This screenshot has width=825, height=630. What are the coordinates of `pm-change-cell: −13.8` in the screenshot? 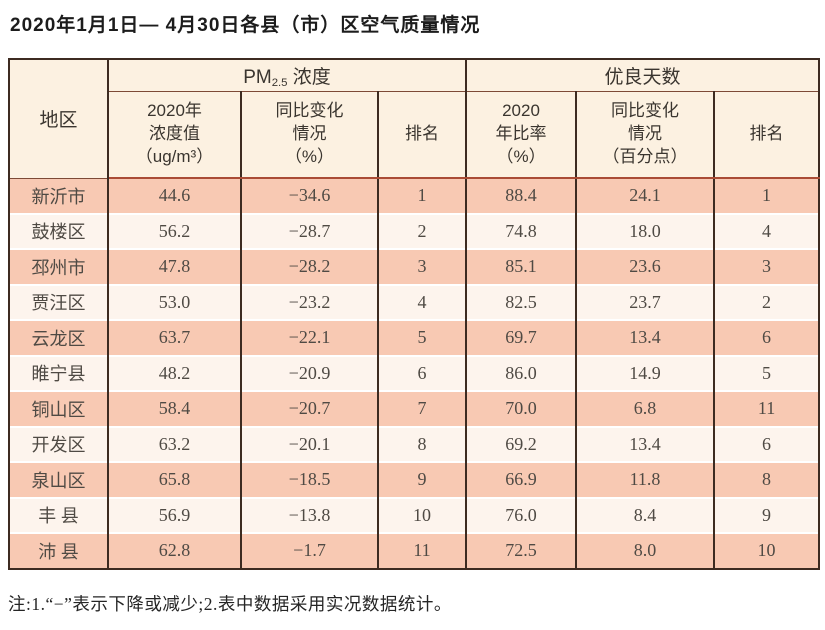 It's located at (309, 514).